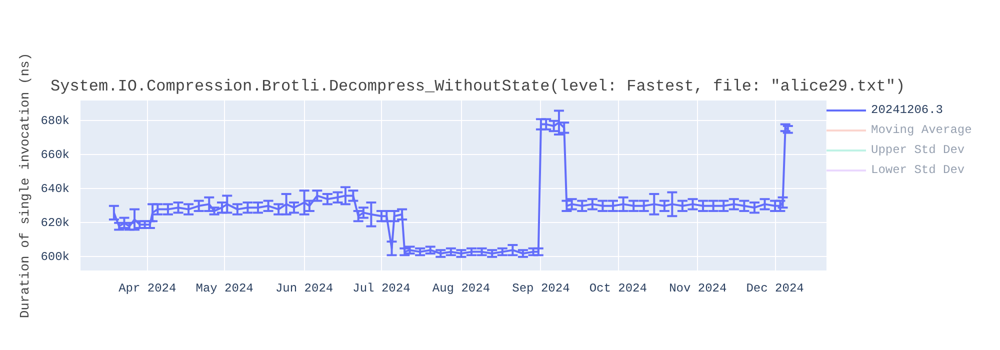 The width and height of the screenshot is (1000, 350). What do you see at coordinates (541, 289) in the screenshot?
I see `x-tick-label: Sep 2024` at bounding box center [541, 289].